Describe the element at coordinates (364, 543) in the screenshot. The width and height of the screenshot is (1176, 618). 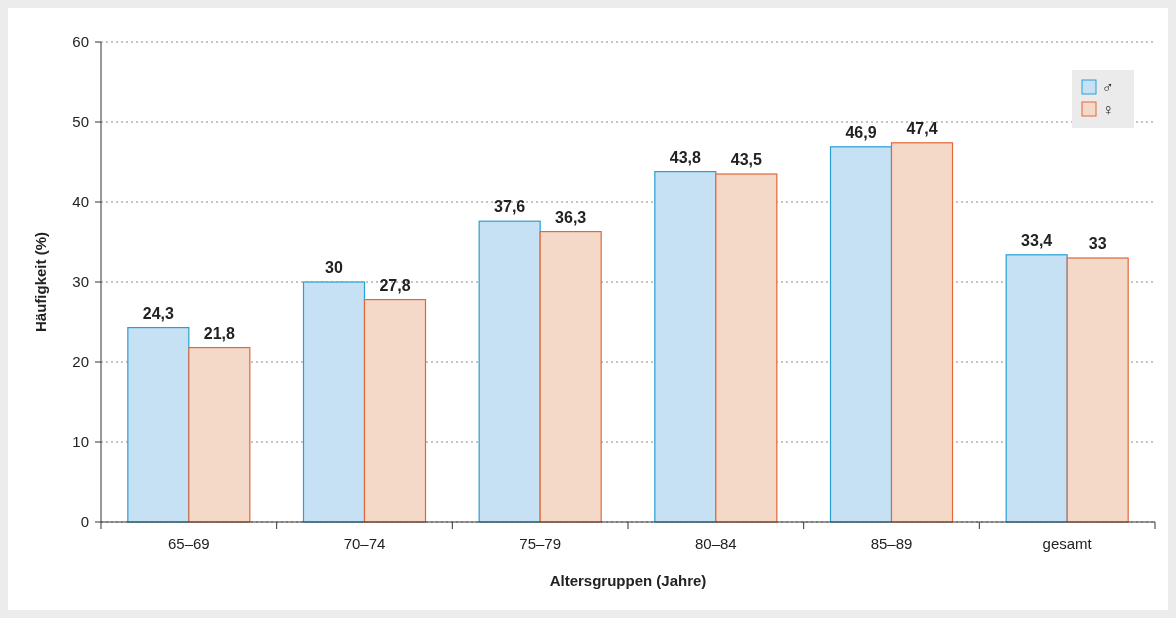
I see `x-tick-label: 70–74` at that location.